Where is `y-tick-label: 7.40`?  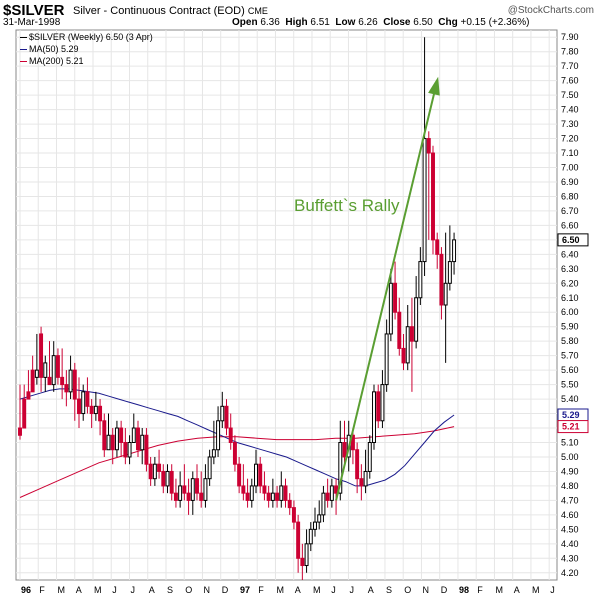
y-tick-label: 7.40 is located at coordinates (570, 110).